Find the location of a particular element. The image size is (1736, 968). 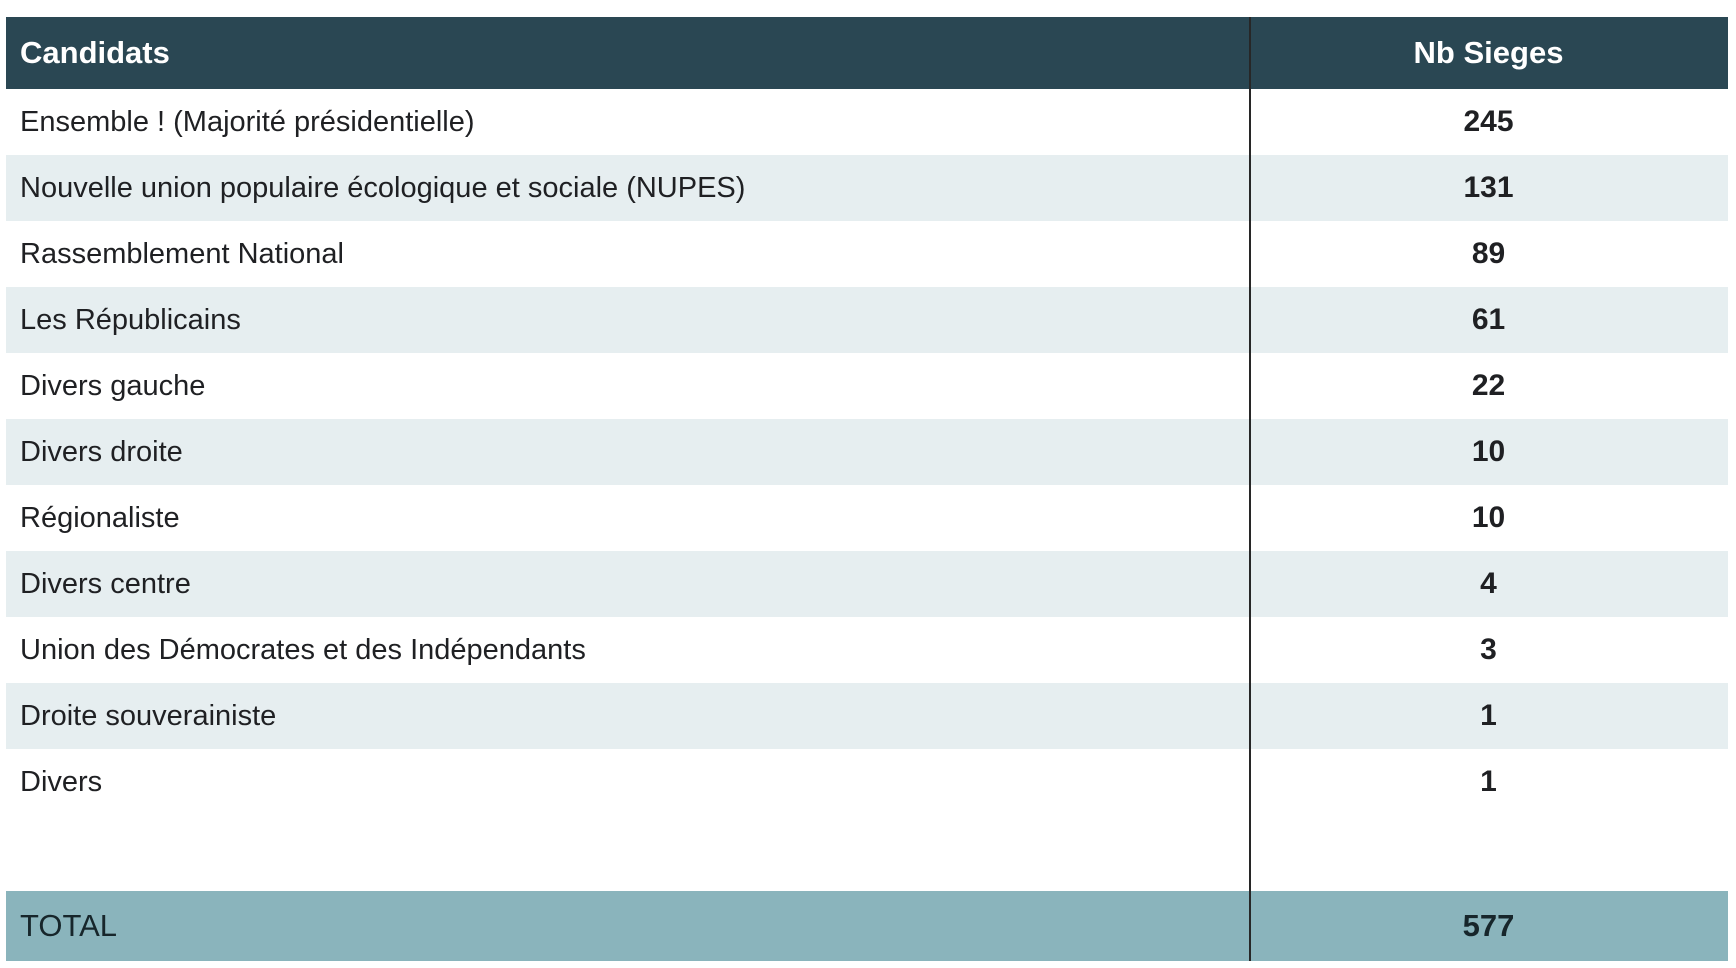

table-row: Droite souverainiste 1 is located at coordinates (867, 716).